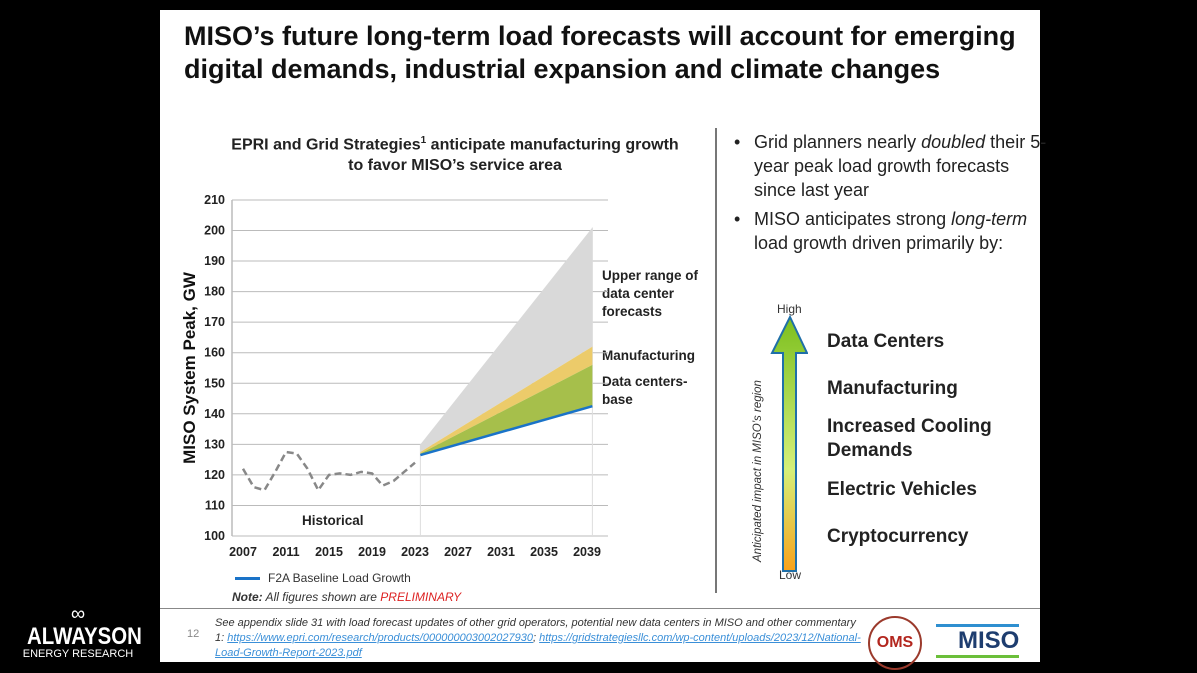 The height and width of the screenshot is (673, 1197). What do you see at coordinates (600, 608) in the screenshot?
I see `footer-divider` at bounding box center [600, 608].